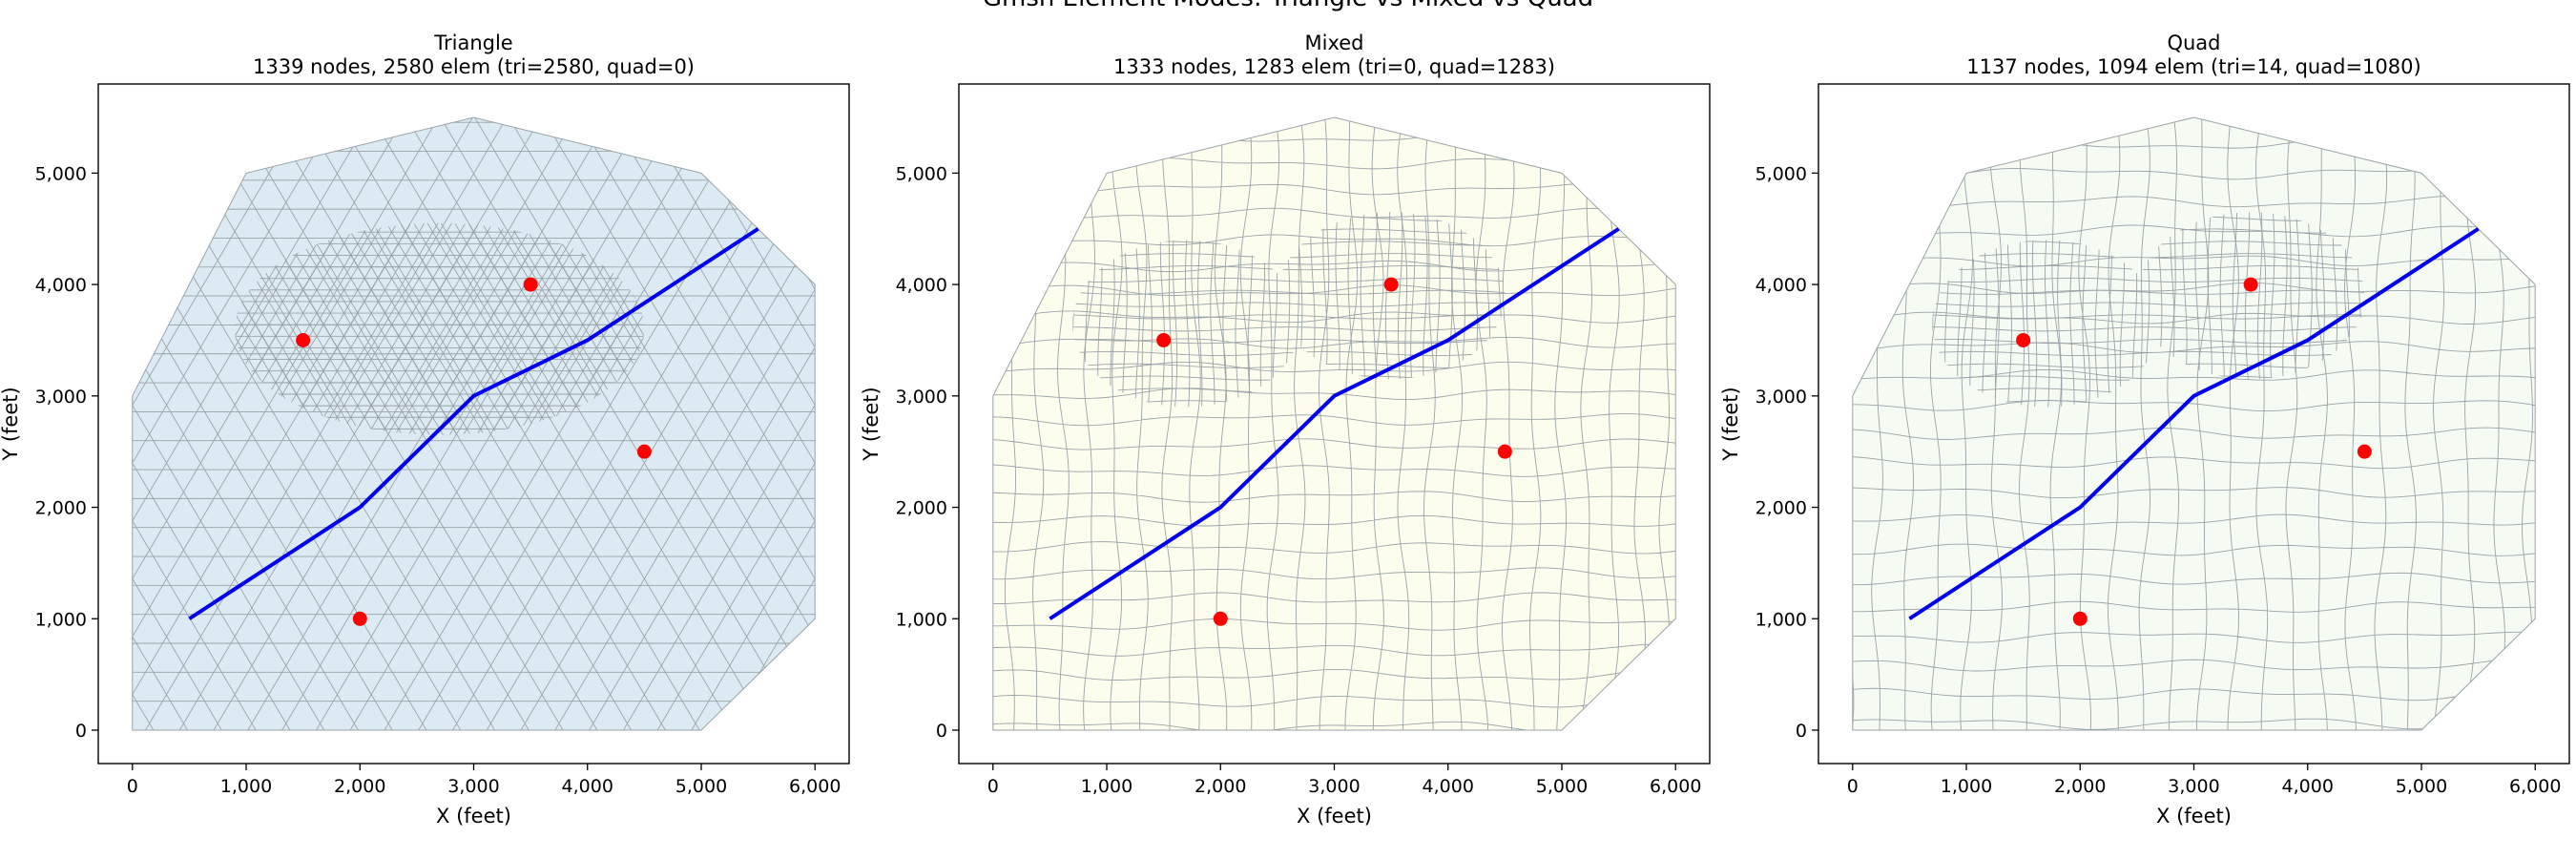 This screenshot has width=2576, height=859. What do you see at coordinates (1334, 66) in the screenshot?
I see `panel-subtitle: 1333 nodes, 1283 elem (tri=0, quad=1283)` at bounding box center [1334, 66].